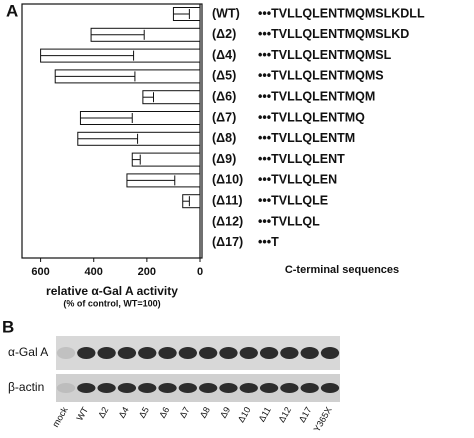 This screenshot has height=438, width=474. What do you see at coordinates (60, 417) in the screenshot?
I see `lane-label: mock` at bounding box center [60, 417].